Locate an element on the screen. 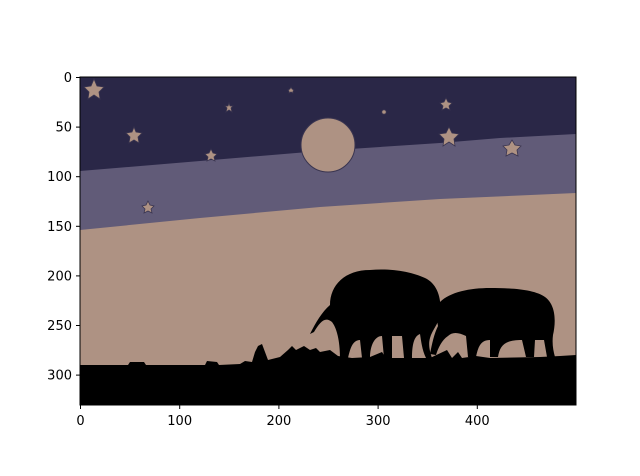 The width and height of the screenshot is (640, 476). elephant-right is located at coordinates (492, 322).